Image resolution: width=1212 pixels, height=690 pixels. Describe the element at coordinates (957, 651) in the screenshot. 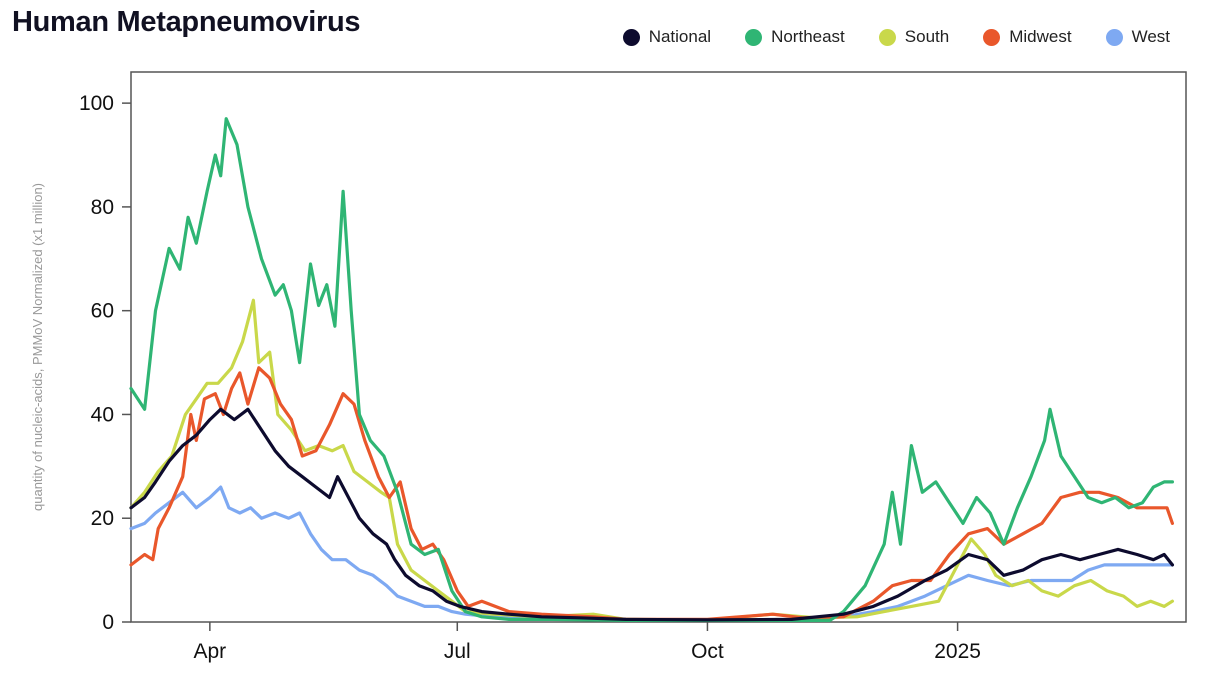

I see `x-tick-label: 2025` at that location.